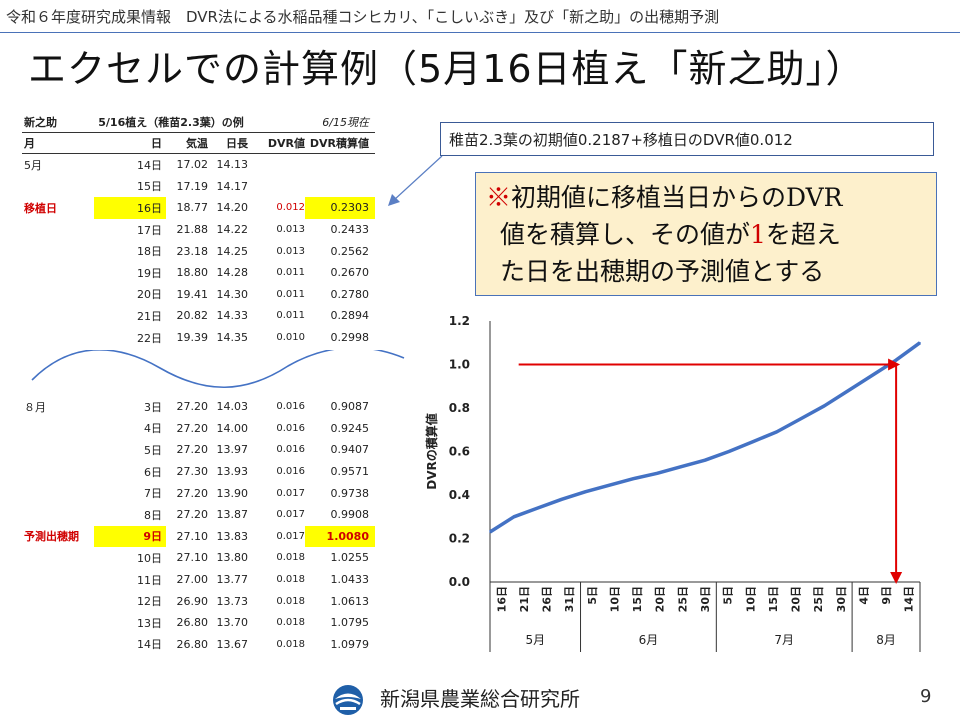 This screenshot has width=960, height=720. I want to click on cell-day: 16日, so click(130, 208).